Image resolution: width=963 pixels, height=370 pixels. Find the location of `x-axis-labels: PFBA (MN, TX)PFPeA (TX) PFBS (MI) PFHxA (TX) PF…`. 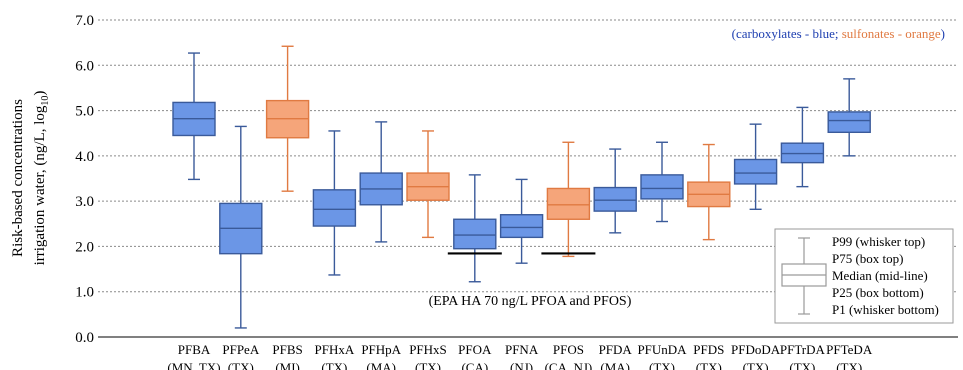

x-axis-labels: PFBA (MN, TX)PFPeA (TX) PFBS (MI) PFHxA (TX) PF… is located at coordinates (519, 356).